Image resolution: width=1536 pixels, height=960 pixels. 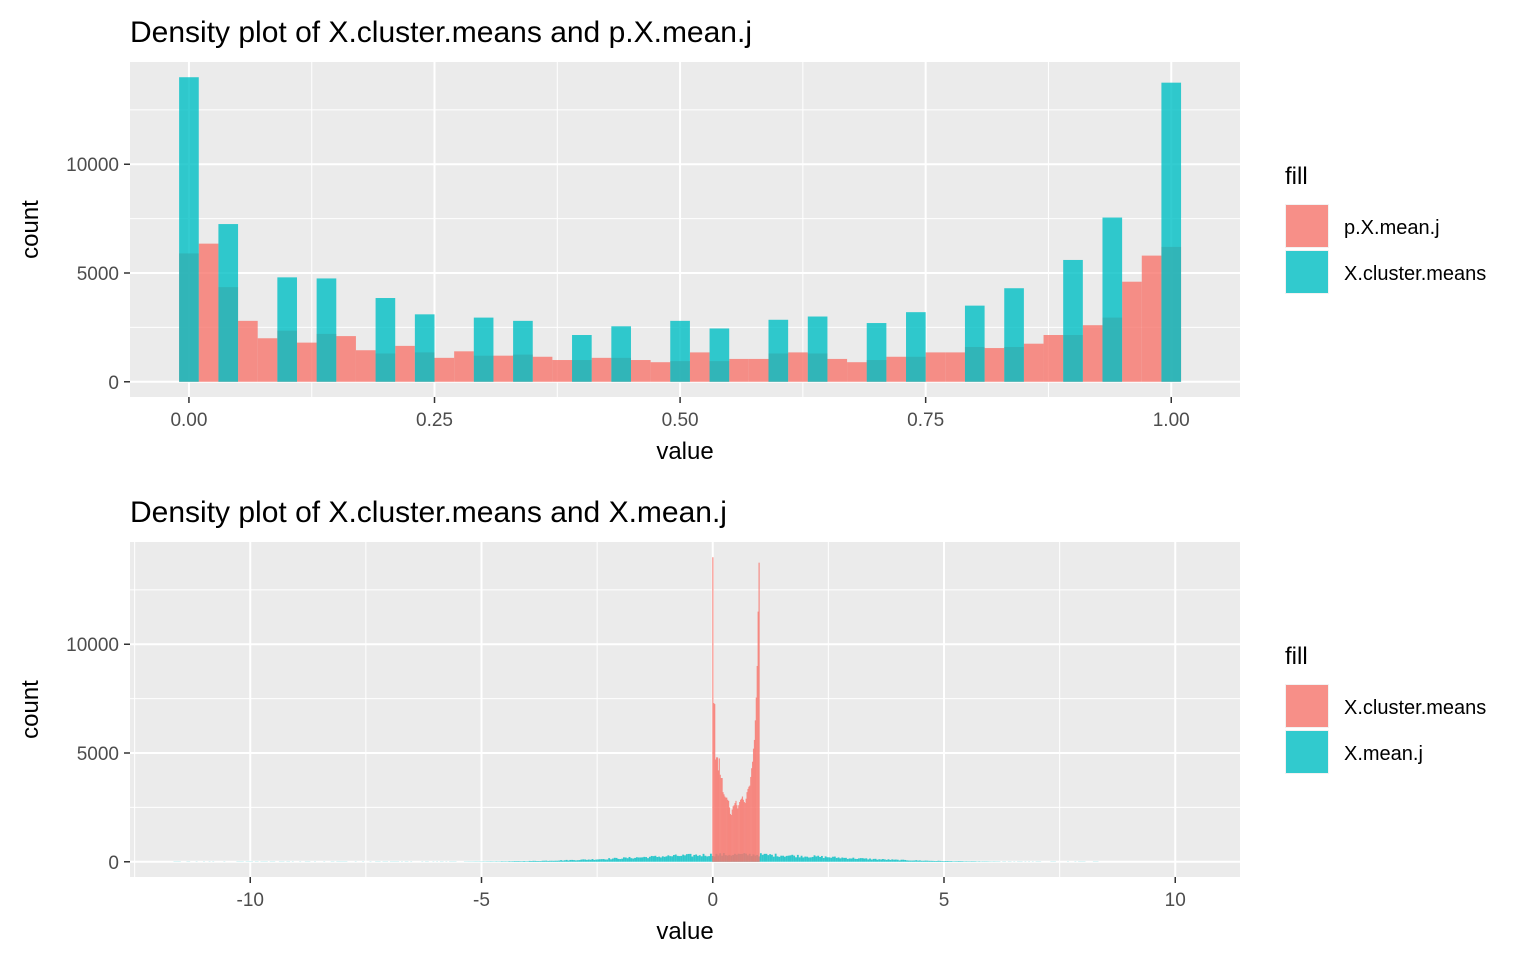 What do you see at coordinates (1307, 706) in the screenshot?
I see `legend-key-X.cluster.means` at bounding box center [1307, 706].